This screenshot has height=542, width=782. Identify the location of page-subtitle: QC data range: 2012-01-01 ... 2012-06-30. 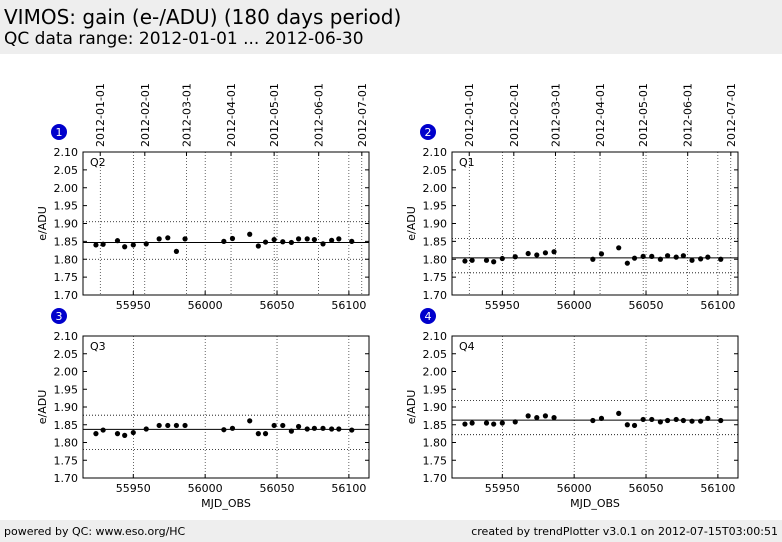
(184, 39).